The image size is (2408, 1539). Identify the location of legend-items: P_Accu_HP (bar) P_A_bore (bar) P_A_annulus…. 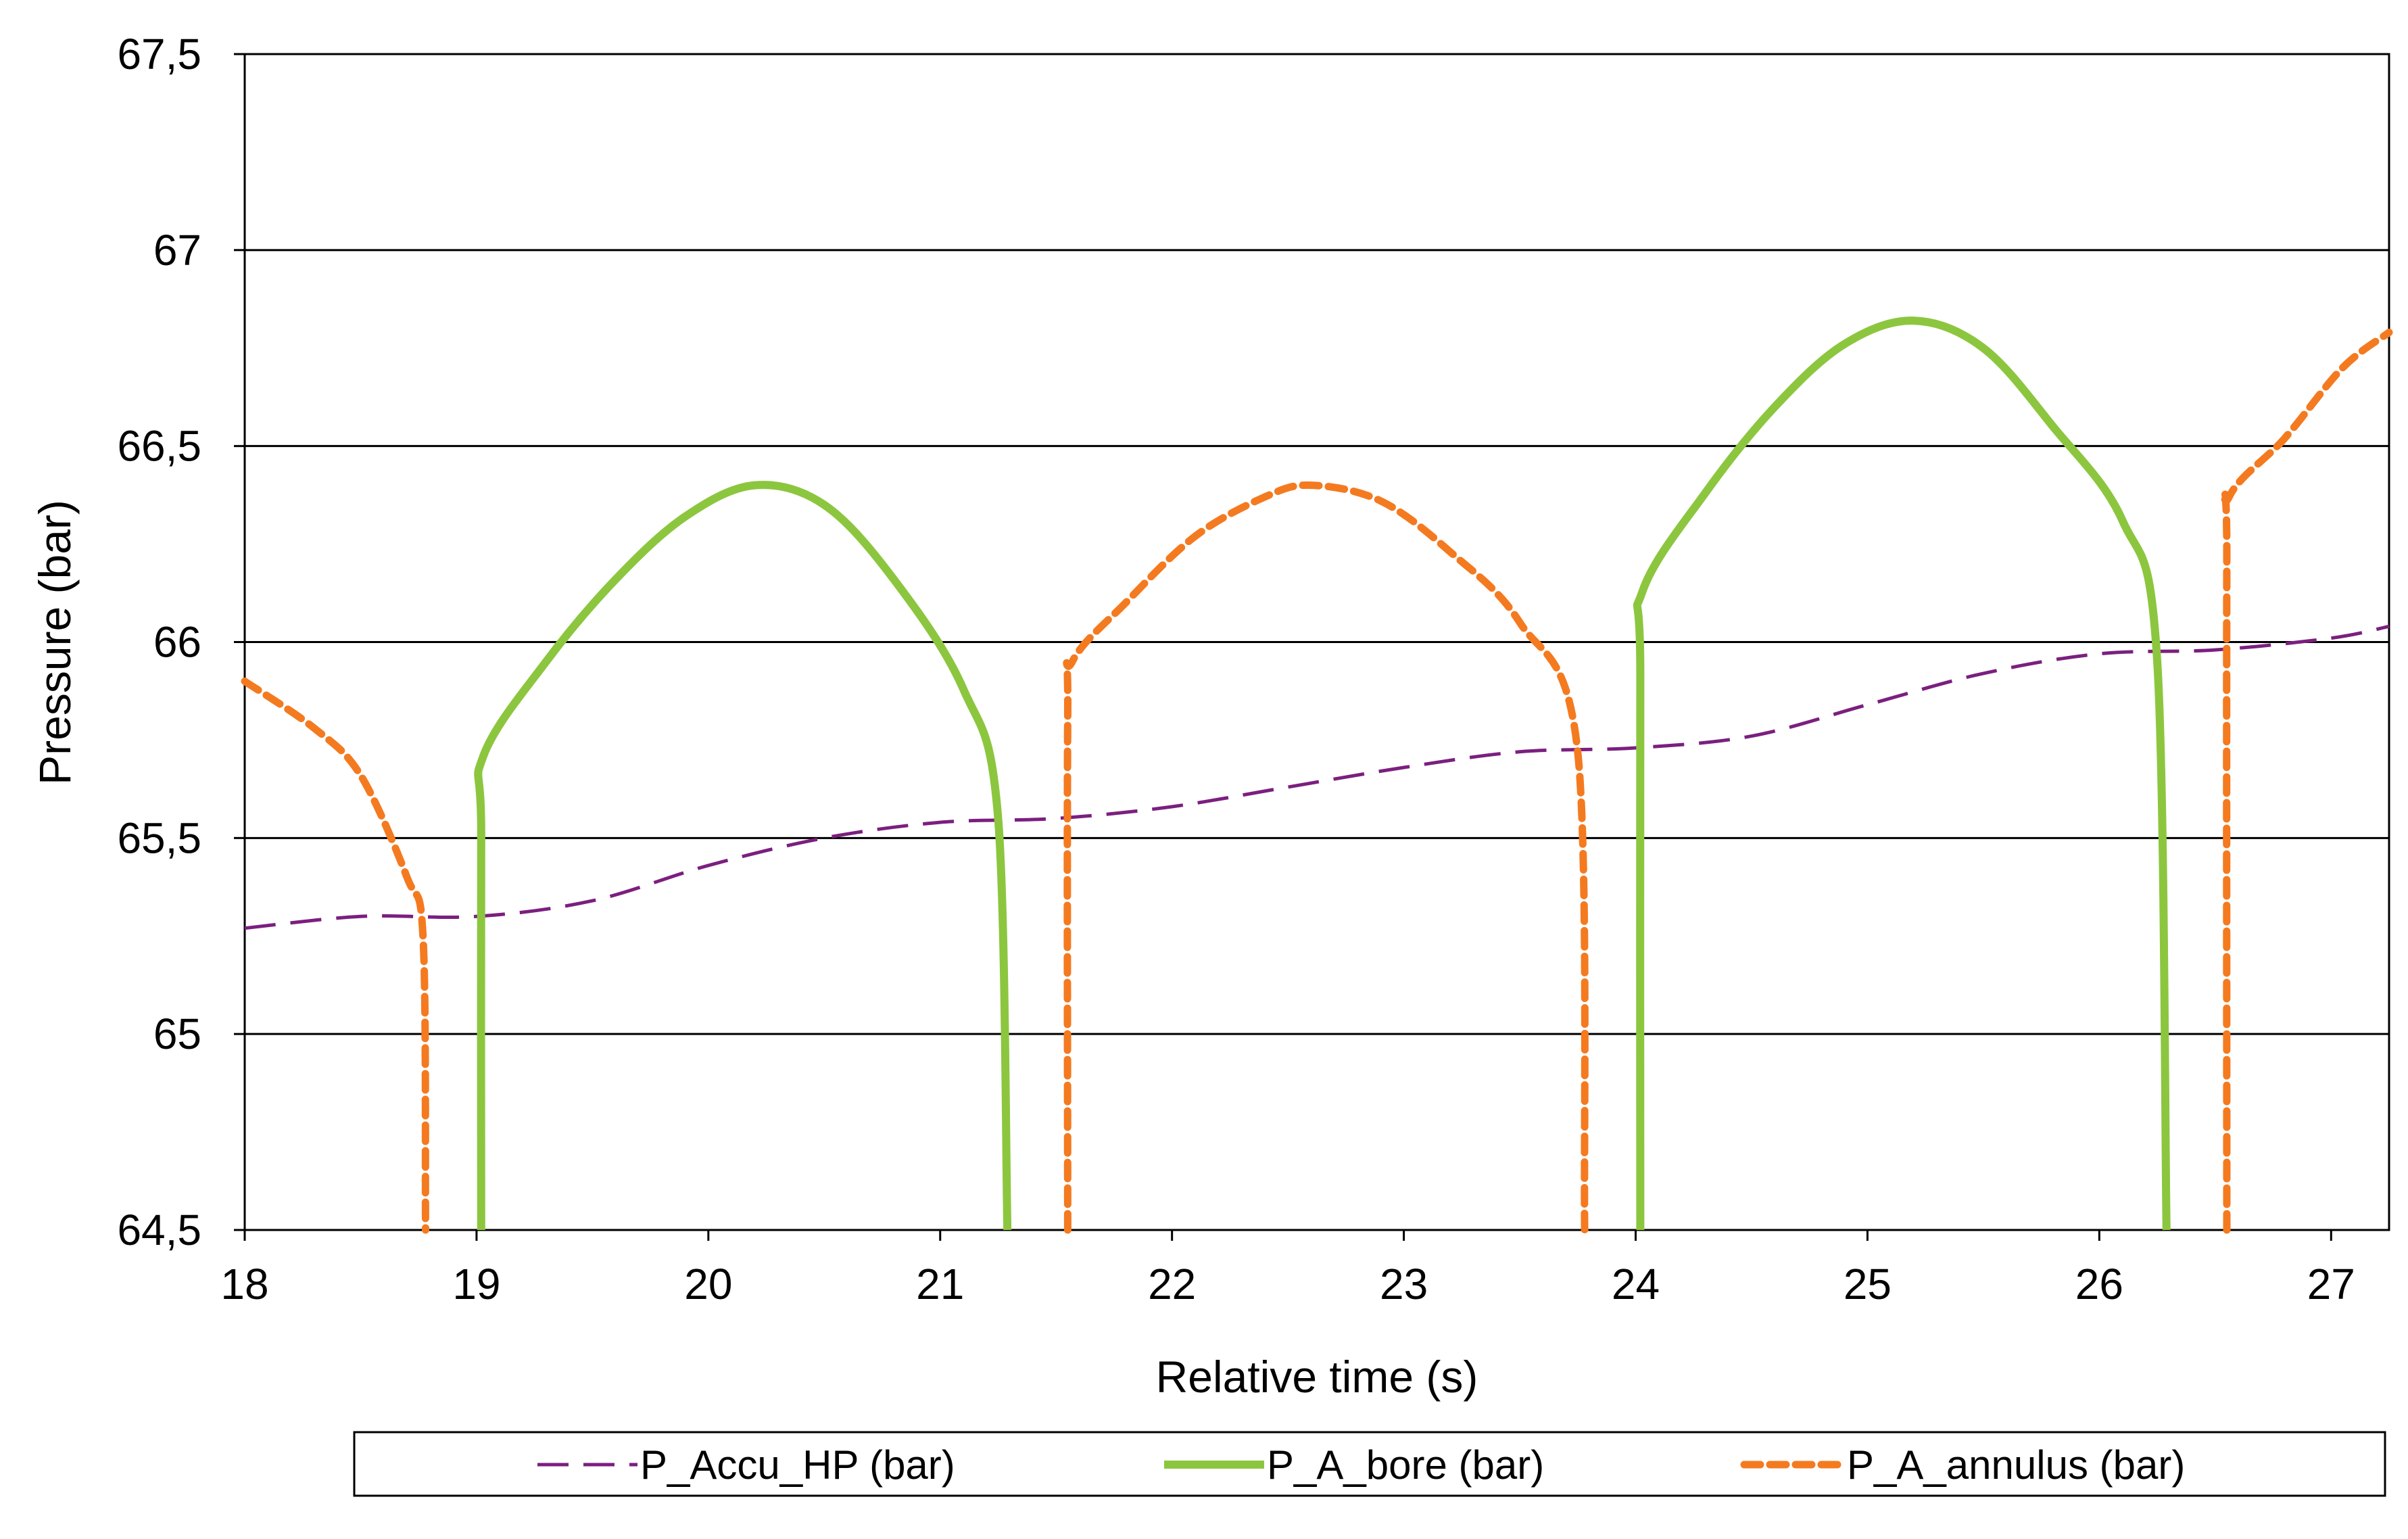
(1361, 1465).